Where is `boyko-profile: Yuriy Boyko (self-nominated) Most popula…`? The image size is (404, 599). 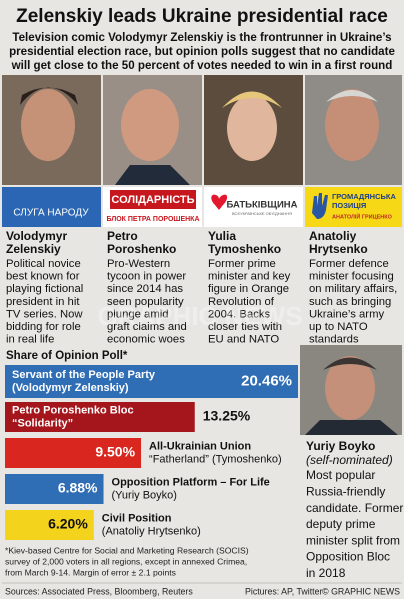
boyko-profile: Yuriy Boyko (self-nominated) Most popula… is located at coordinates (354, 509).